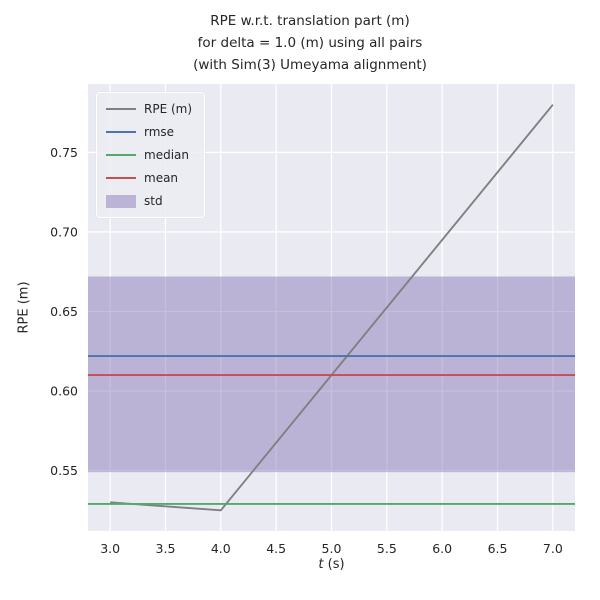  Describe the element at coordinates (64, 391) in the screenshot. I see `y-tick-label: 0.60` at that location.